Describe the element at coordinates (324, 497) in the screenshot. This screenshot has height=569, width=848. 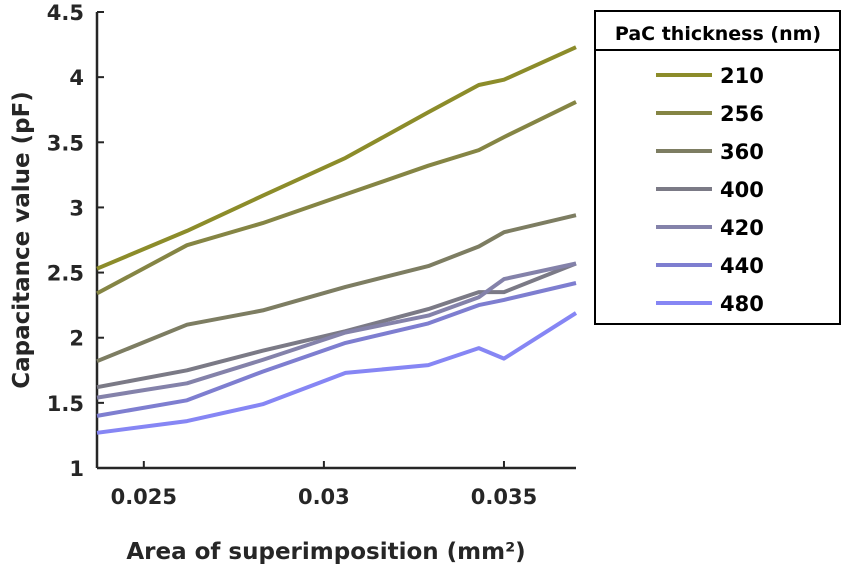
I see `x-tick-label: 0.03` at that location.